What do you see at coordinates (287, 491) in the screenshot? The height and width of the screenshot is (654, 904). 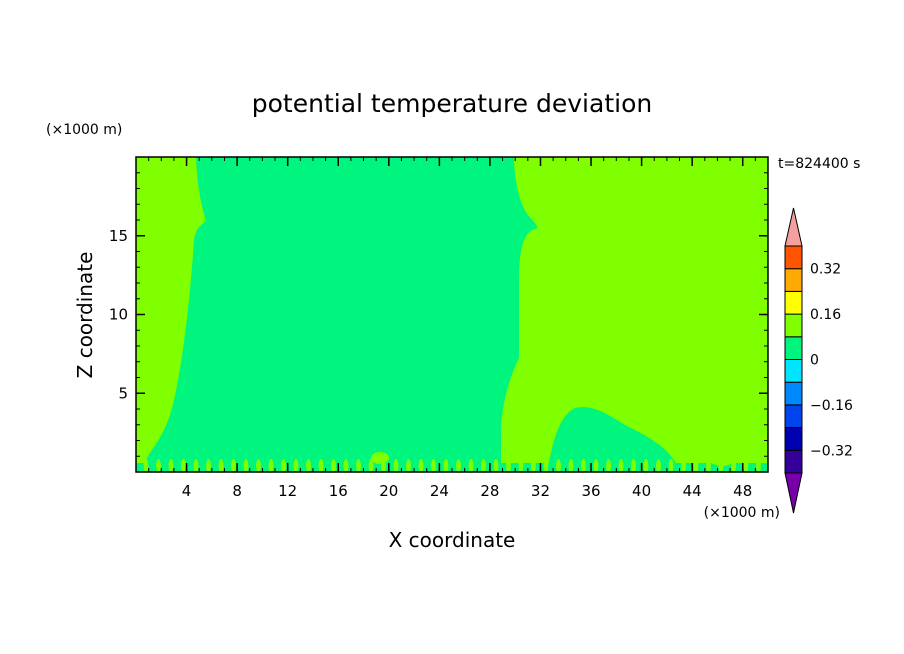 I see `x-tick-label: 12` at bounding box center [287, 491].